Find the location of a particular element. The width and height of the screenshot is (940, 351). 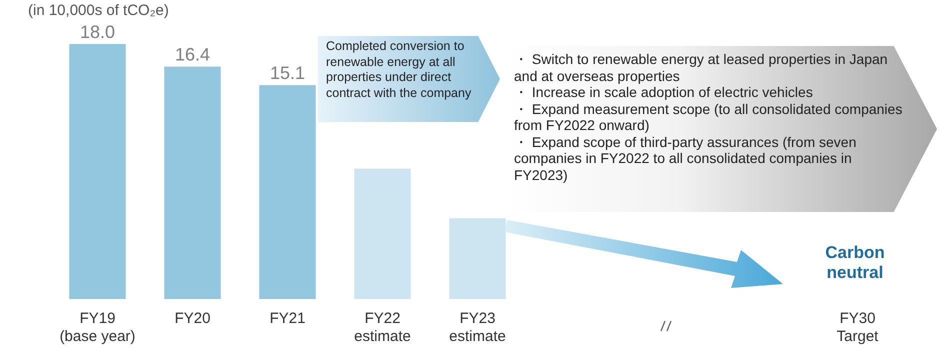

data-label: 18.0 is located at coordinates (98, 32).